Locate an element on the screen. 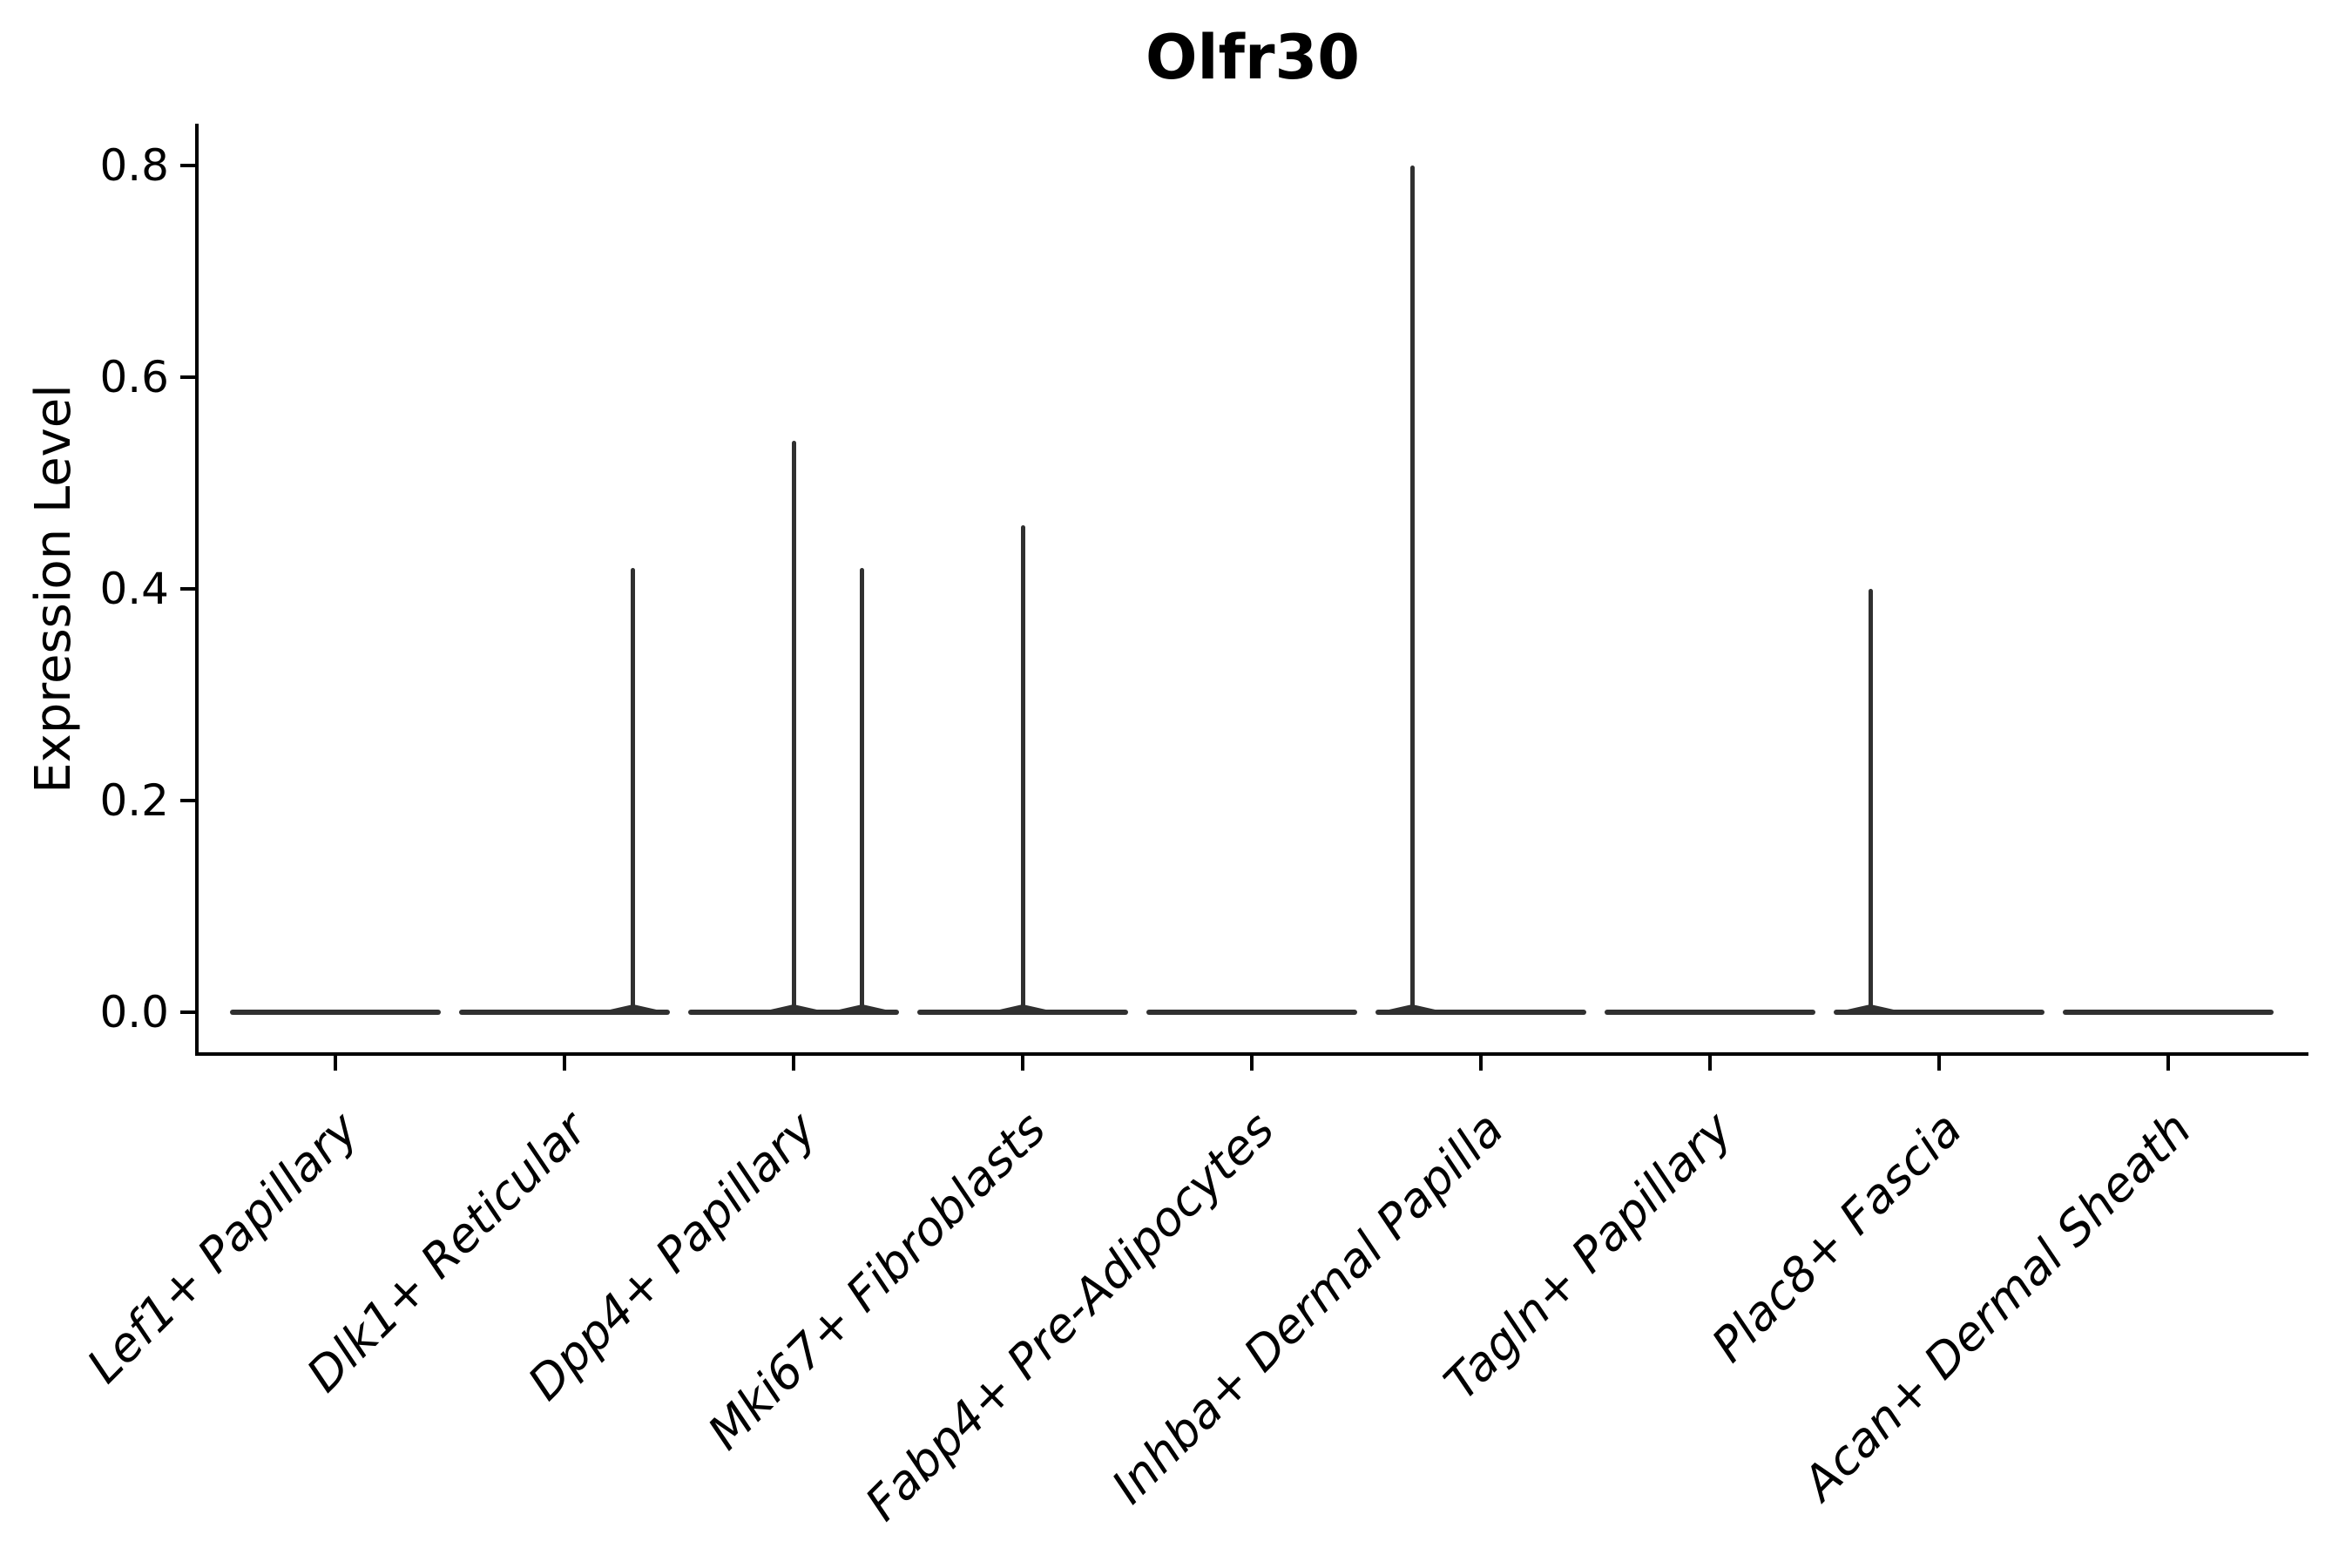 The height and width of the screenshot is (1568, 2352). chart-title: Olfr30 is located at coordinates (1253, 58).